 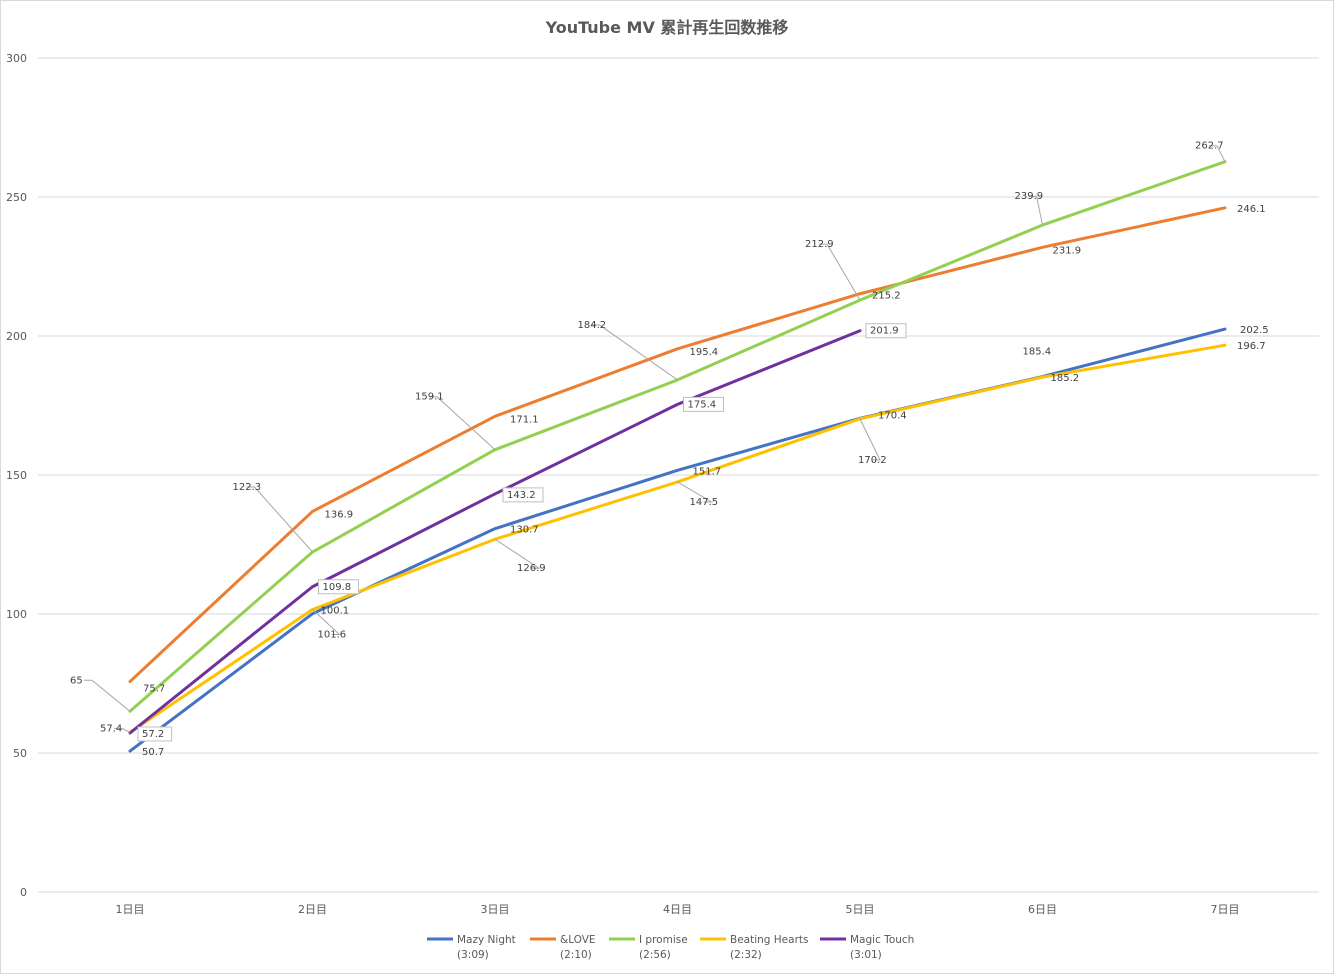 What do you see at coordinates (1037, 352) in the screenshot?
I see `data-label: 185.4` at bounding box center [1037, 352].